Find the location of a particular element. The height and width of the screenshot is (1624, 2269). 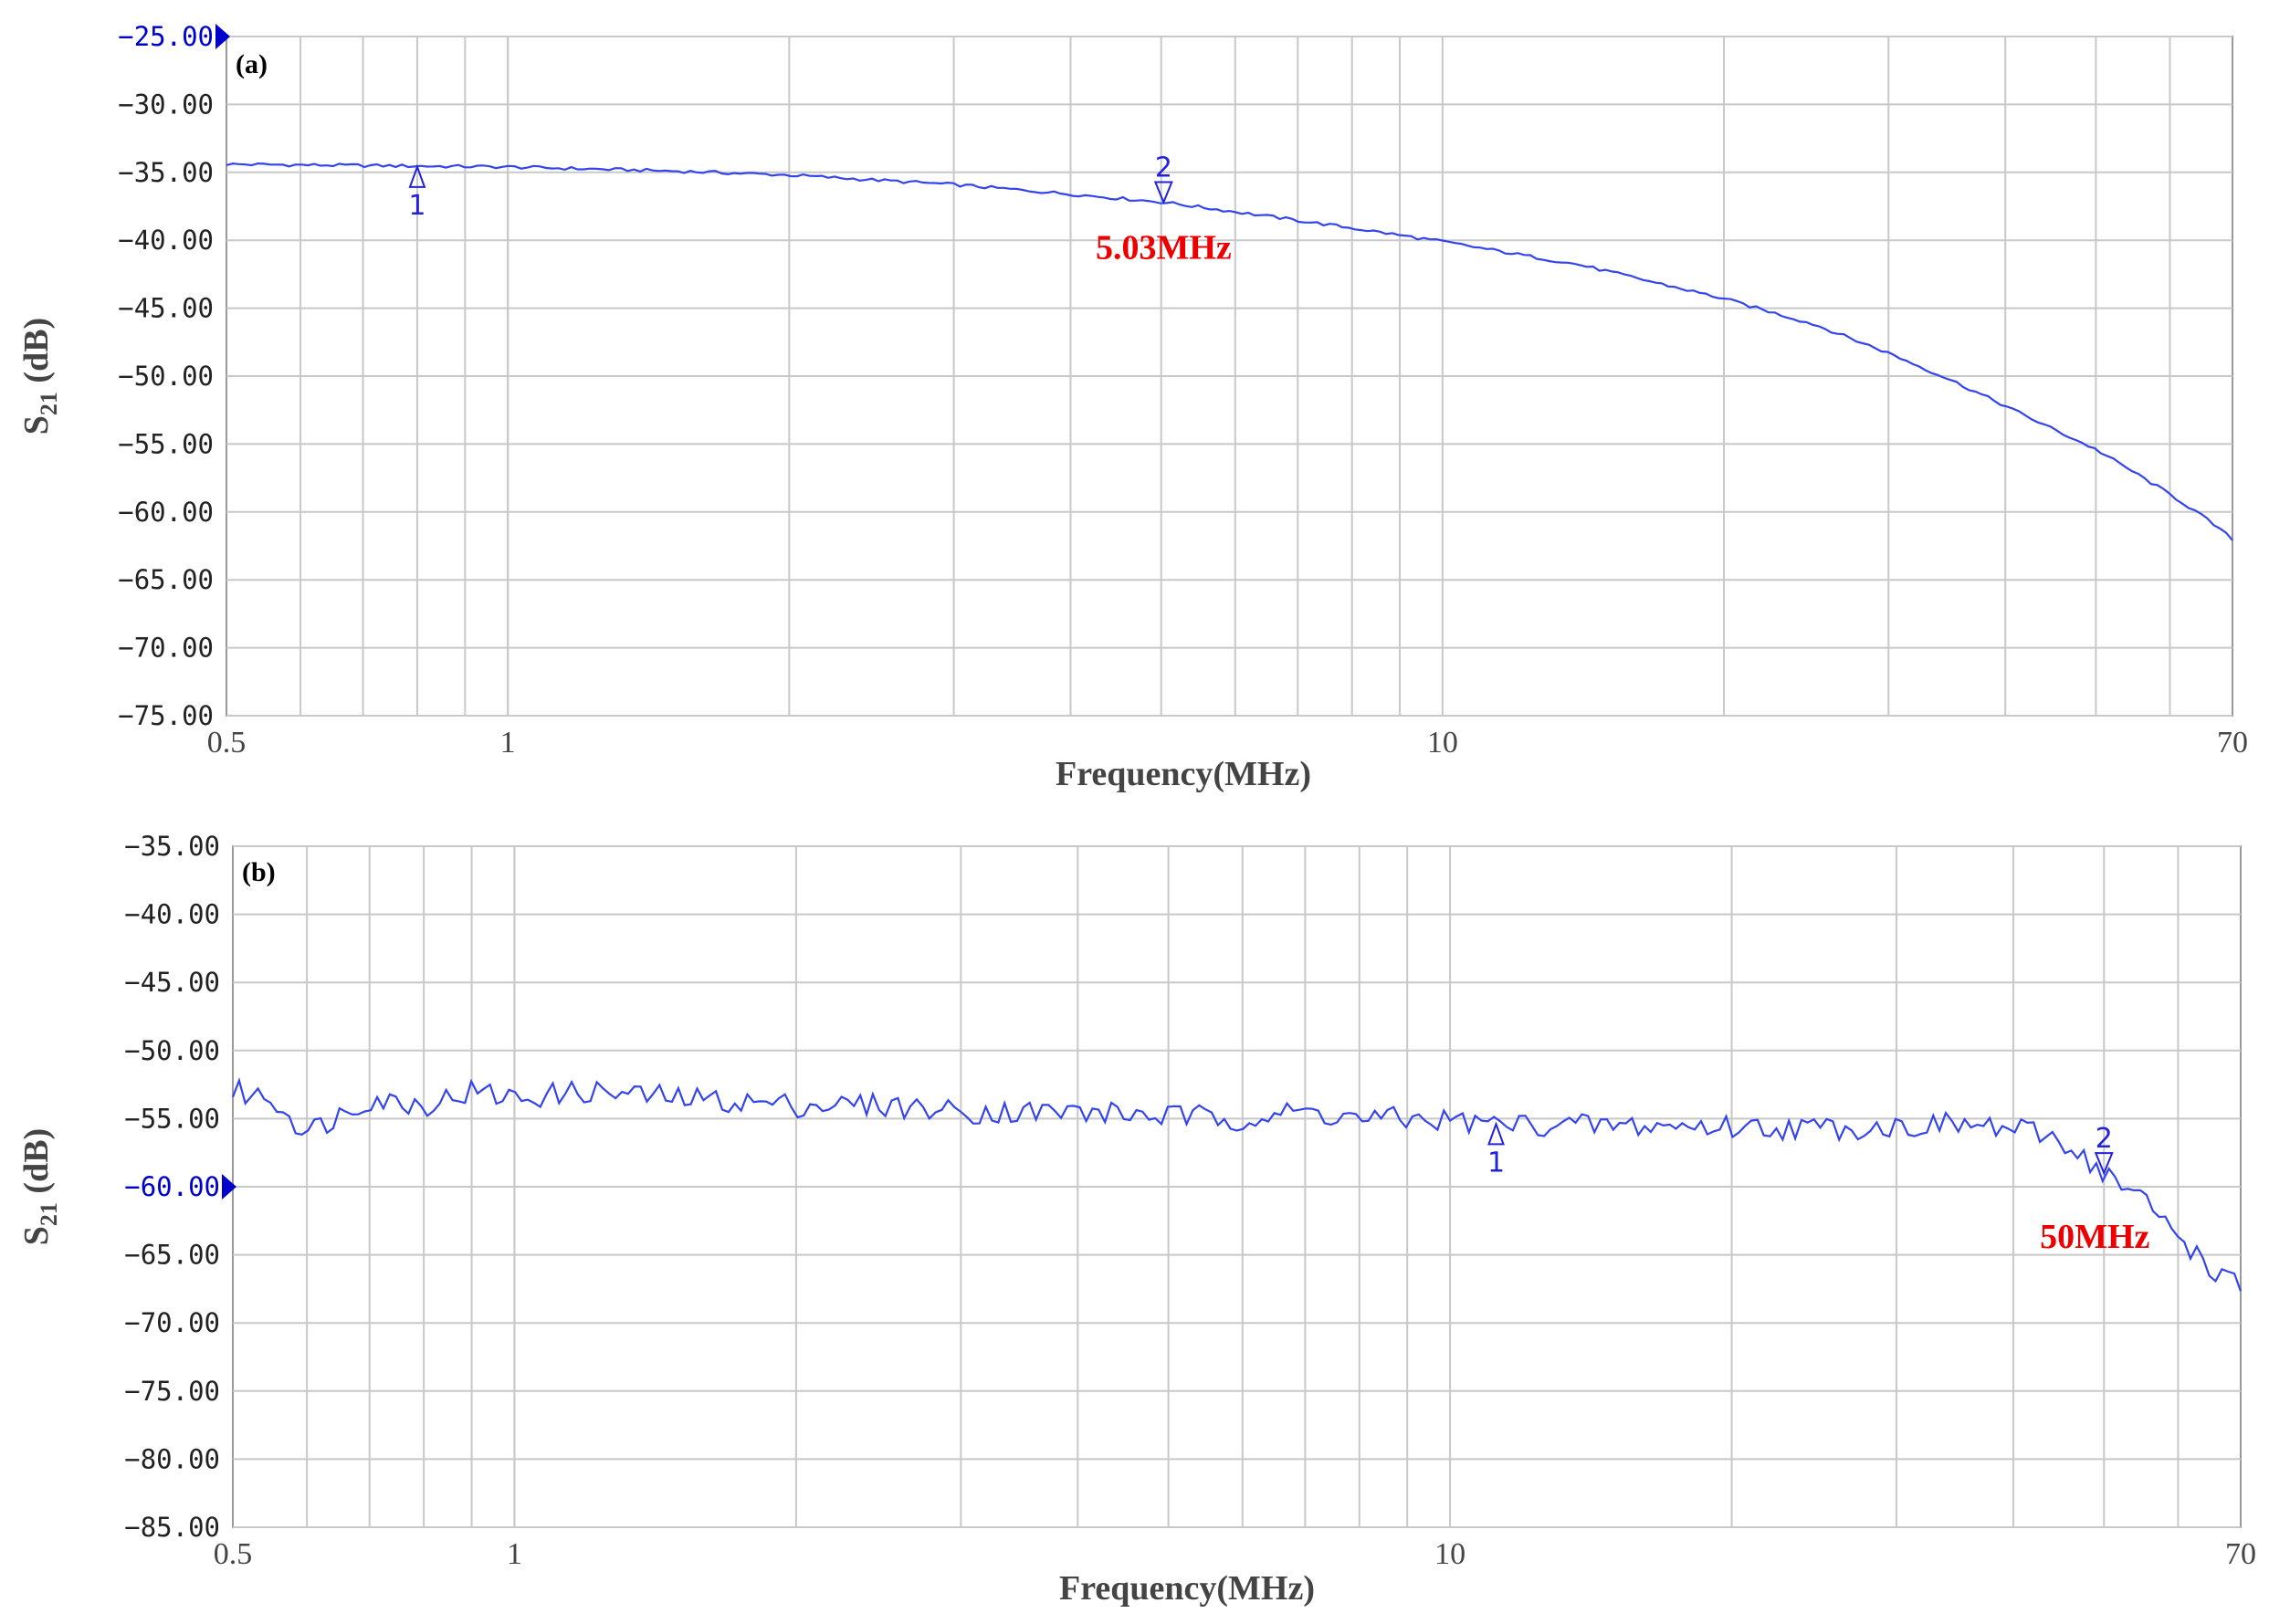

s21-trace is located at coordinates (1237, 1184).